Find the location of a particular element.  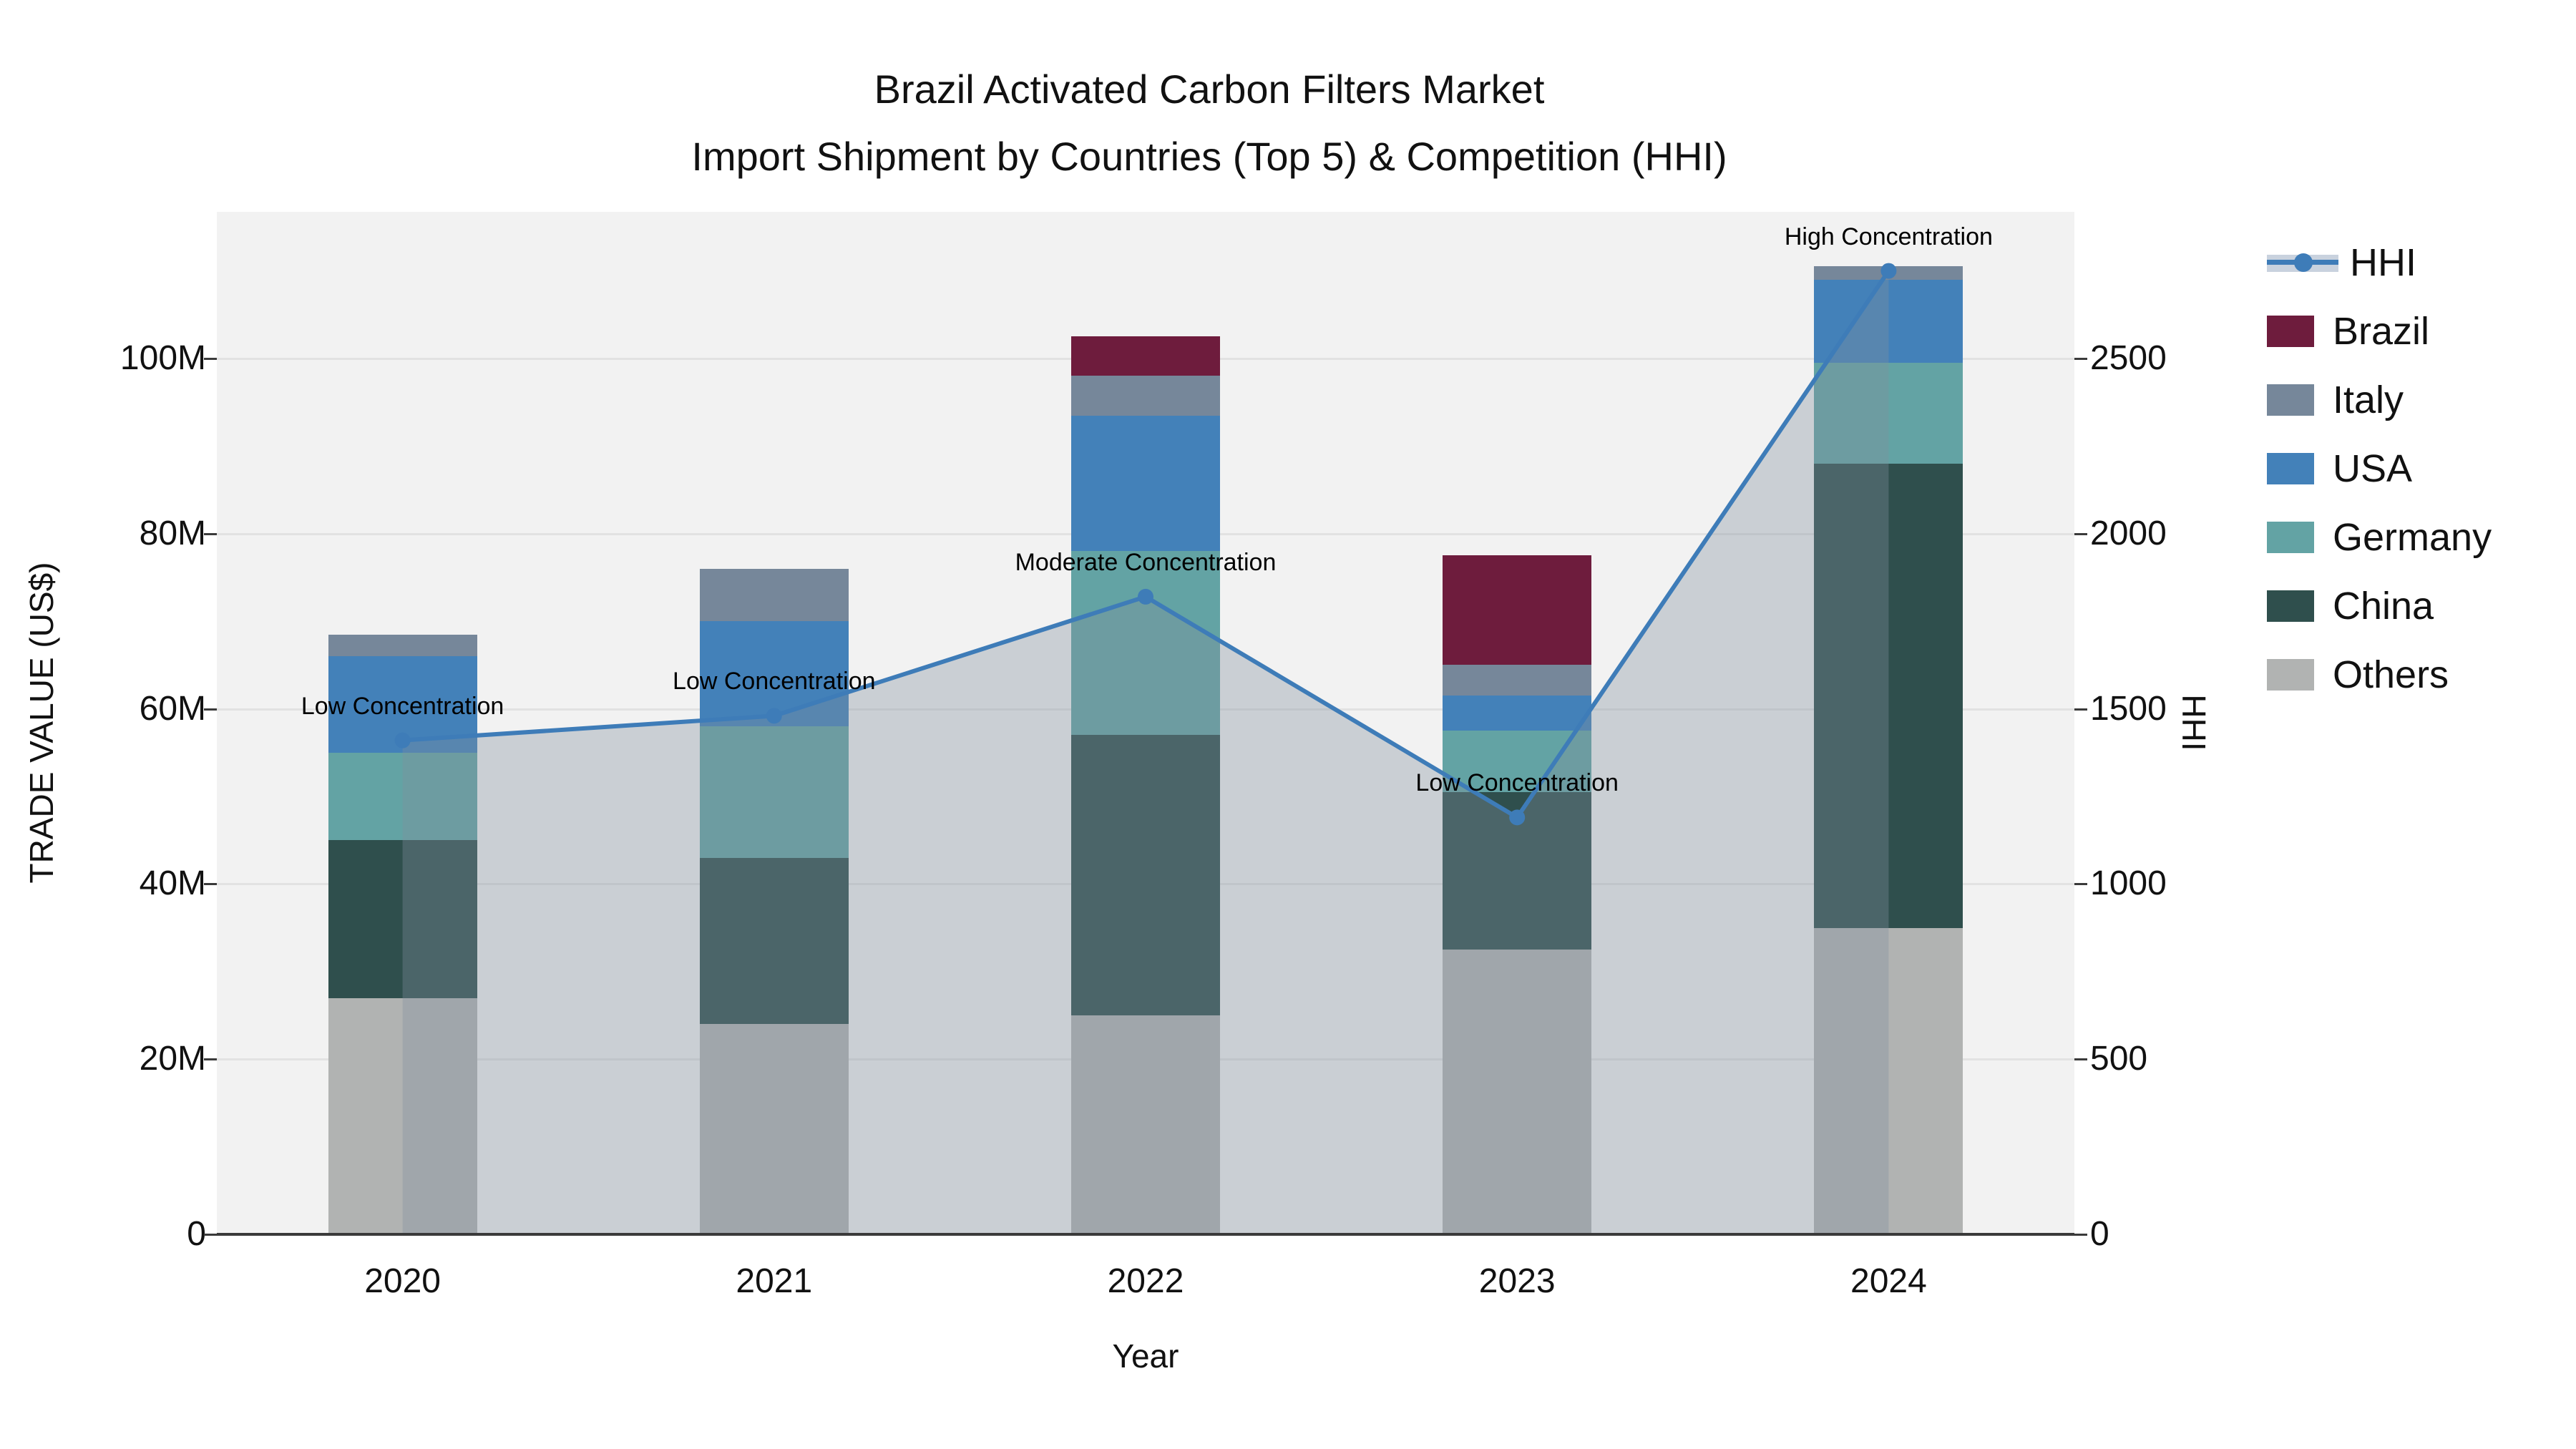

bar-segment-others-2024 is located at coordinates (1888, 1080).